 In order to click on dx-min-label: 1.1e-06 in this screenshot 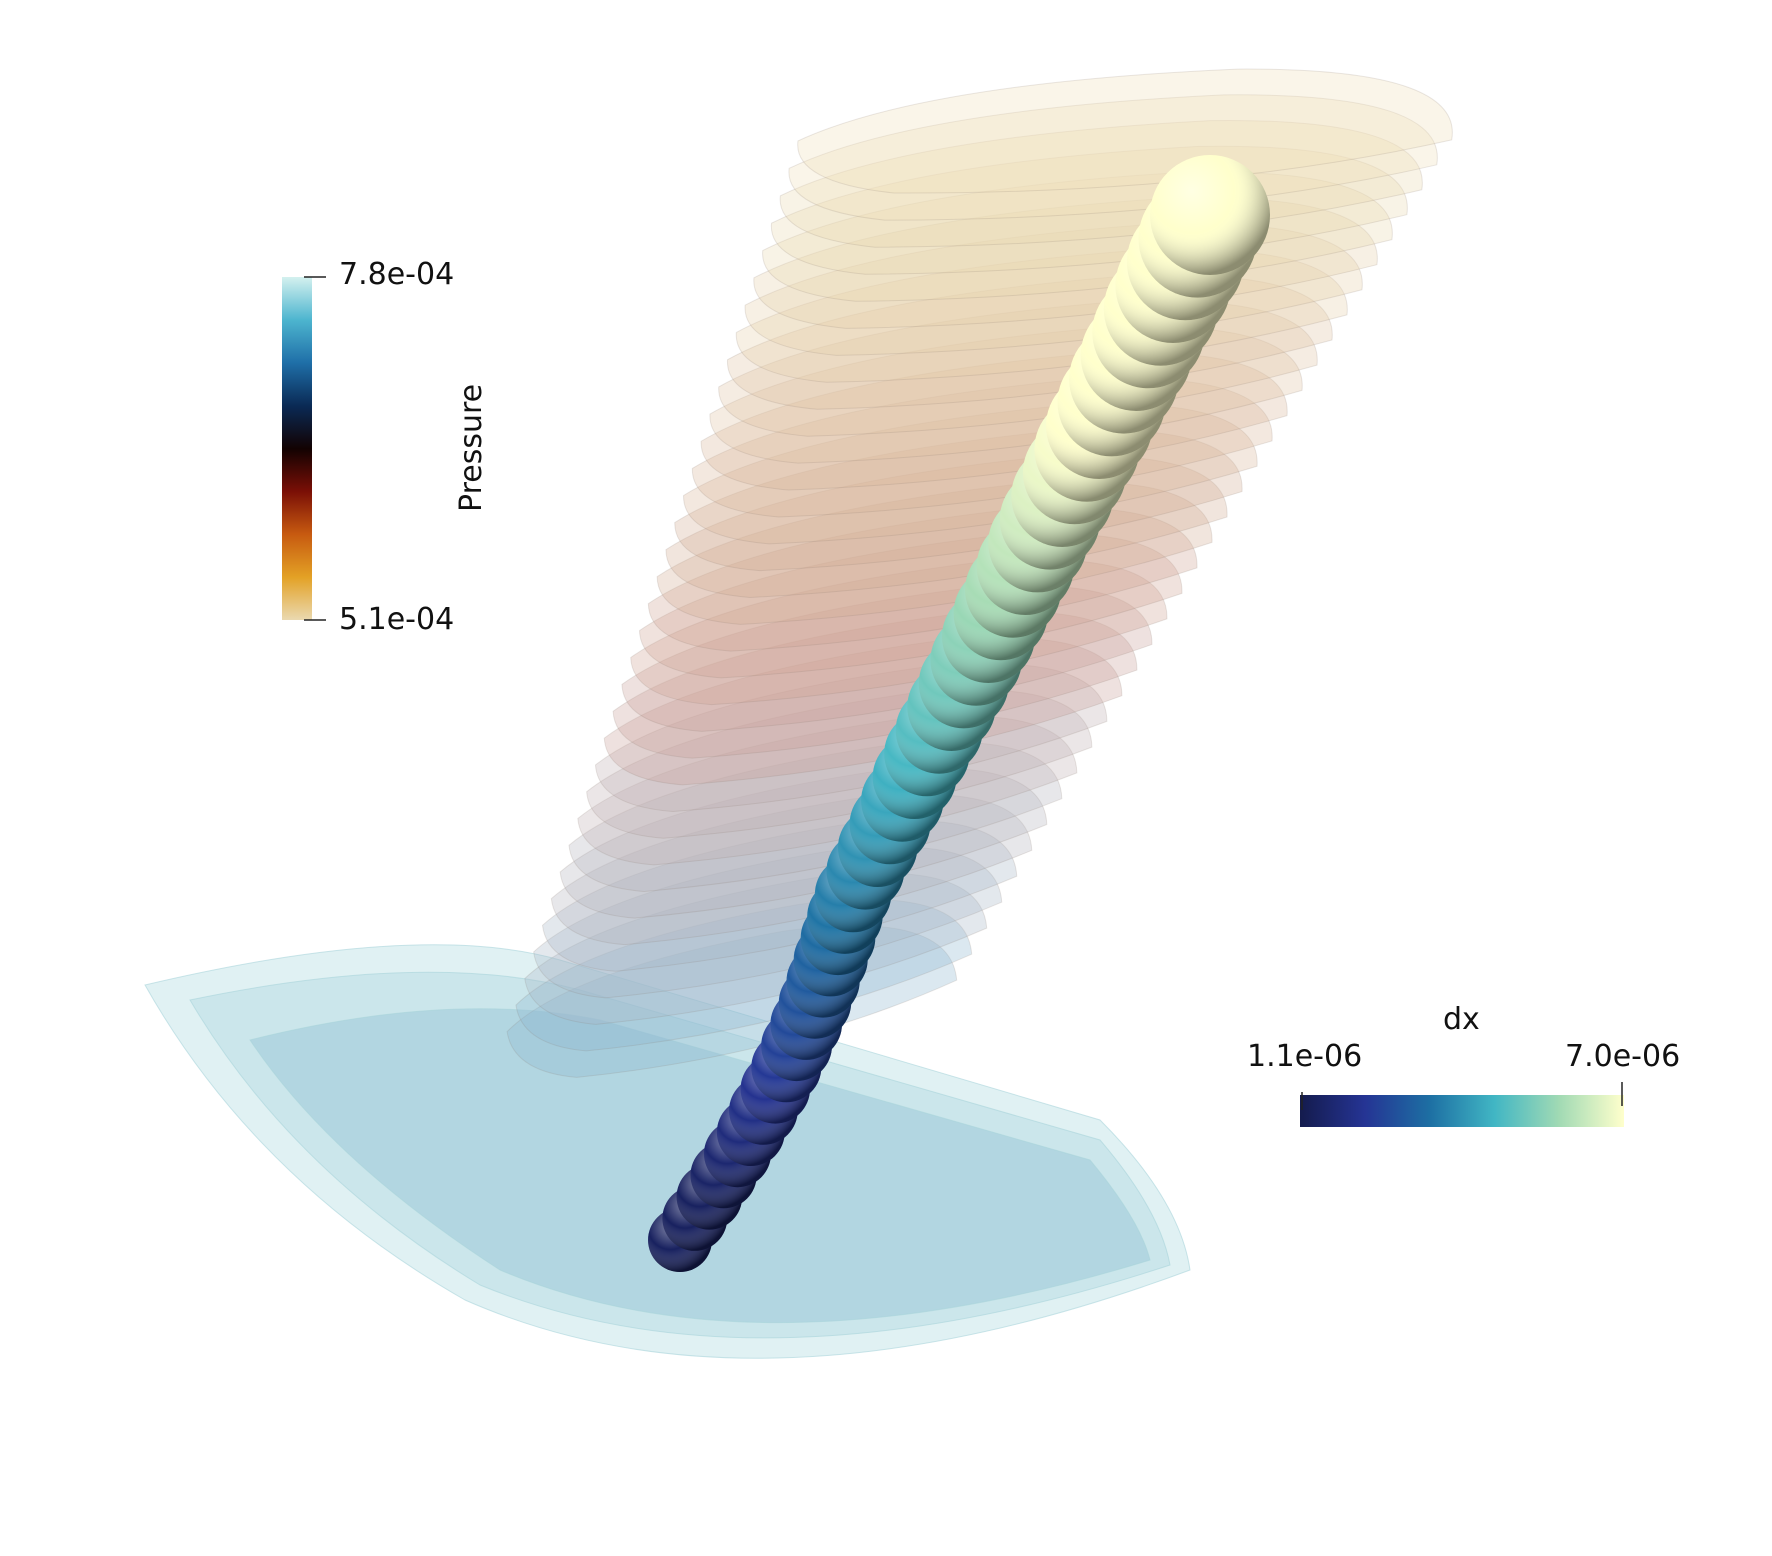, I will do `click(1305, 1056)`.